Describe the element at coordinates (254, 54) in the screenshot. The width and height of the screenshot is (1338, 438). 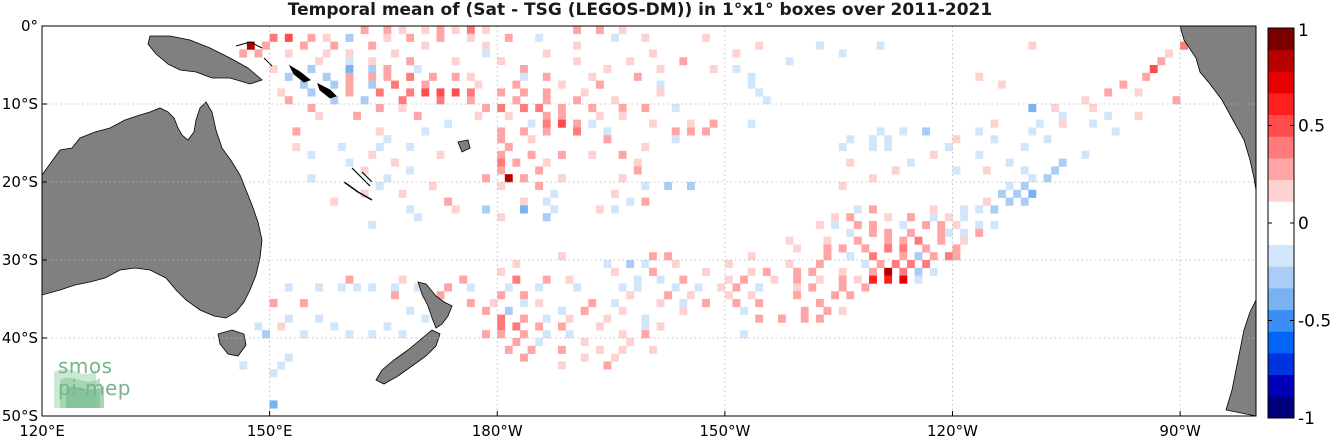
I see `bismarck-islands-land` at that location.